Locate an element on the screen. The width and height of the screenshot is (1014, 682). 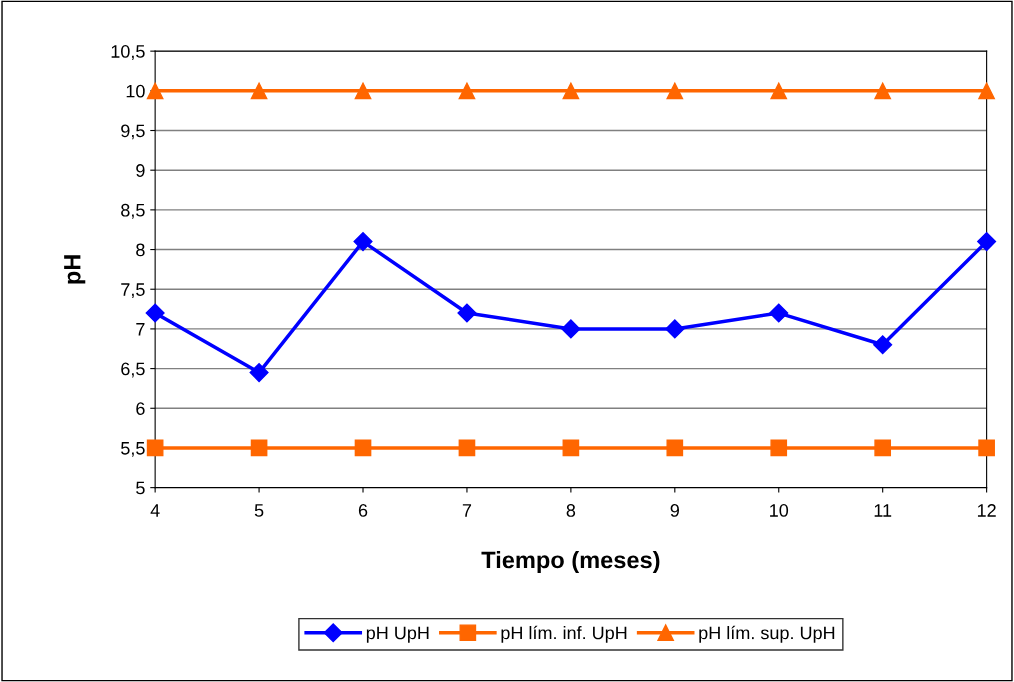
y-tick-label: 7,5 is located at coordinates (133, 291).